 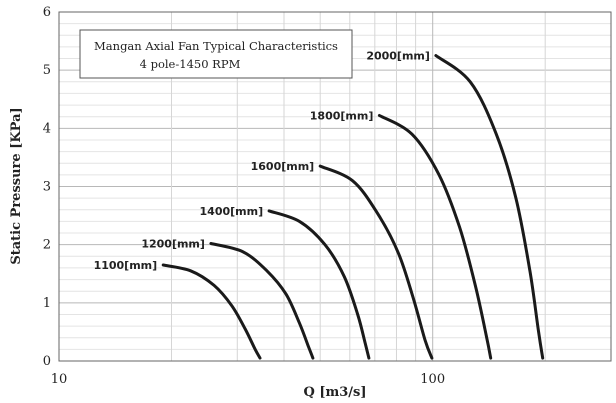 What do you see at coordinates (432, 379) in the screenshot?
I see `x-tick-label: 100` at bounding box center [432, 379].